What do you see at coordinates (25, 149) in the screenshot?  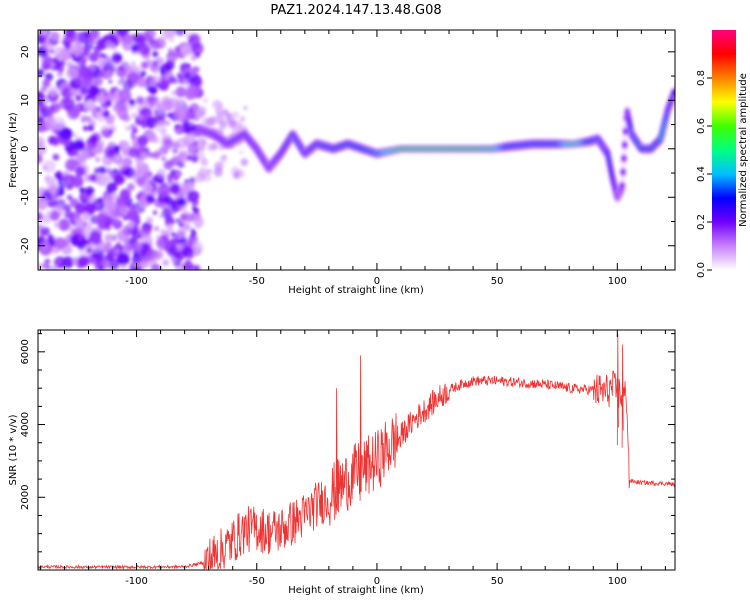 I see `y-tick-label: 0` at bounding box center [25, 149].